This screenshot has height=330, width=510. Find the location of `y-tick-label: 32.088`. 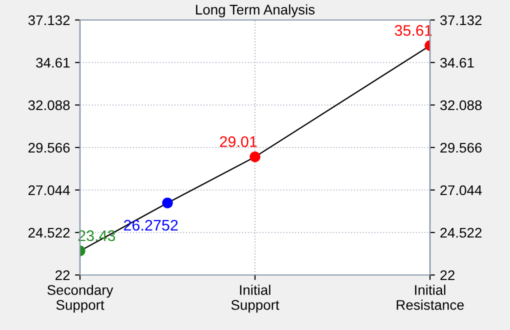

y-tick-label: 32.088 is located at coordinates (49, 105).